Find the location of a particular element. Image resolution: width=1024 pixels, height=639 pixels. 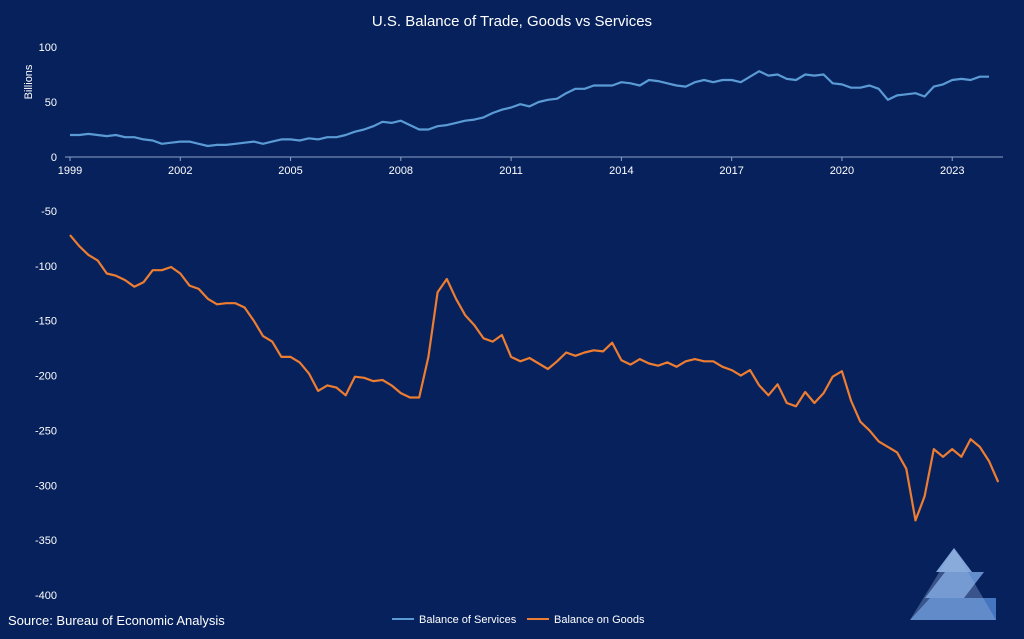

top-y-tick-label: 100 is located at coordinates (48, 48).